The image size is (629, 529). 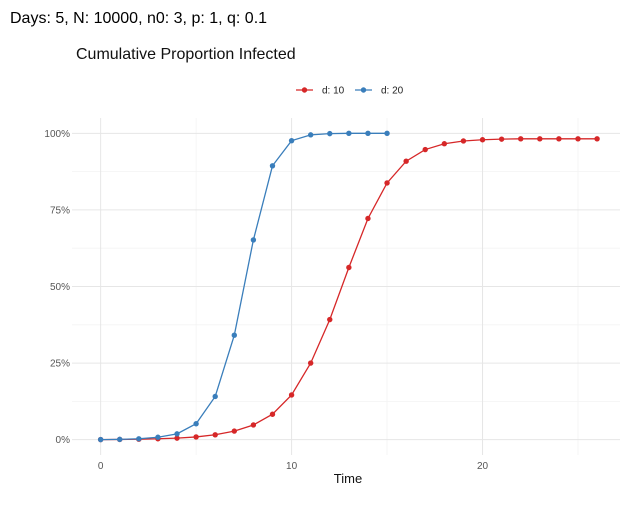 I want to click on legend-label: d: 10, so click(x=333, y=91).